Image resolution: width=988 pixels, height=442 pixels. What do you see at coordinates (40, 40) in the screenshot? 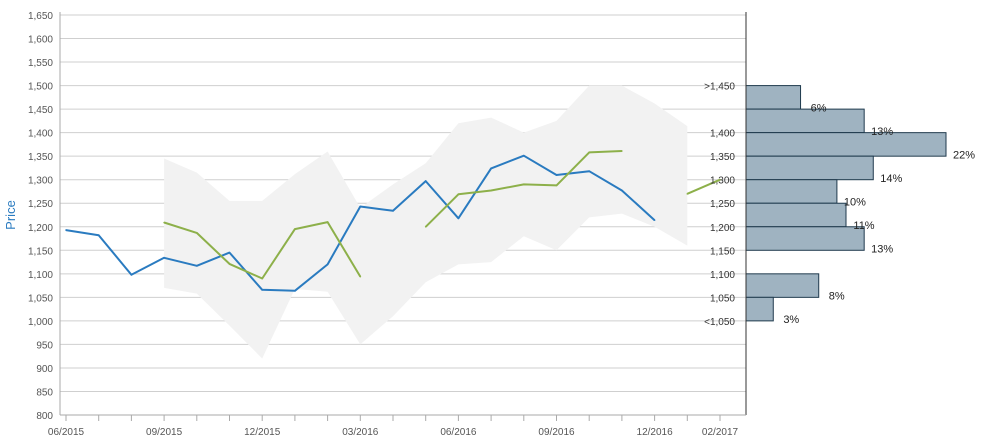
I see `y-tick-label: 1,600` at bounding box center [40, 40].